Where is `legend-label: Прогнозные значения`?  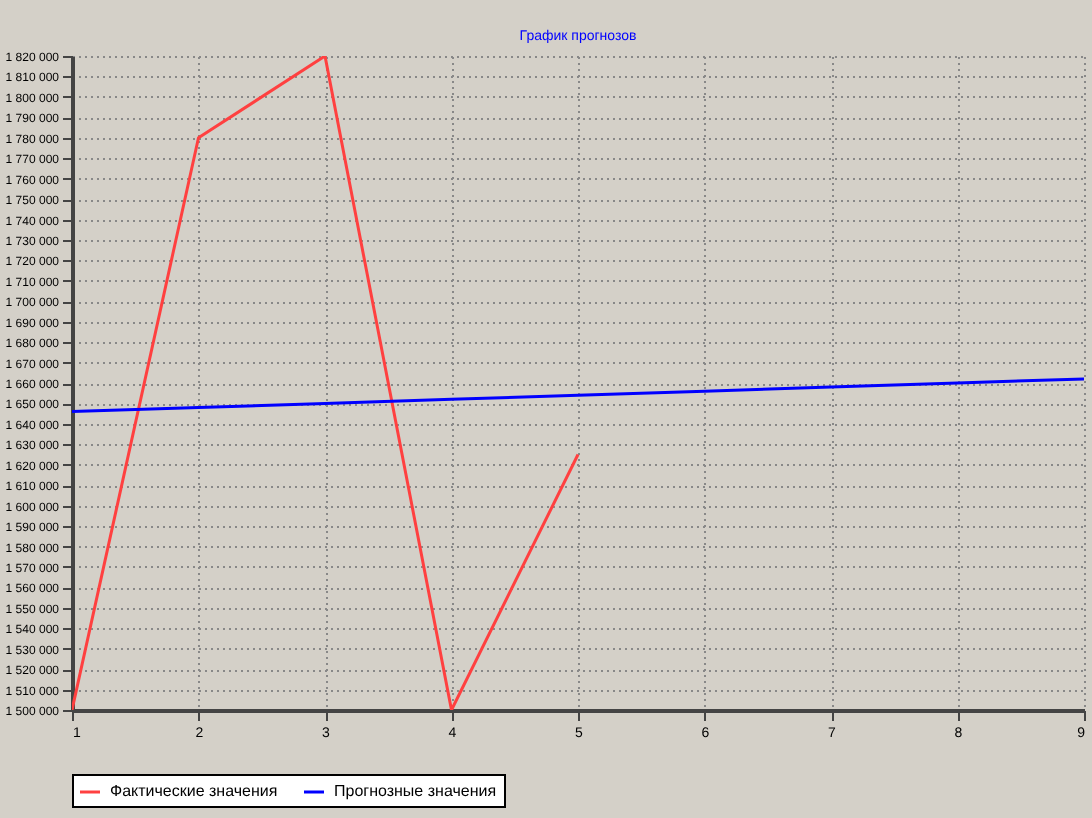 legend-label: Прогнозные значения is located at coordinates (415, 791).